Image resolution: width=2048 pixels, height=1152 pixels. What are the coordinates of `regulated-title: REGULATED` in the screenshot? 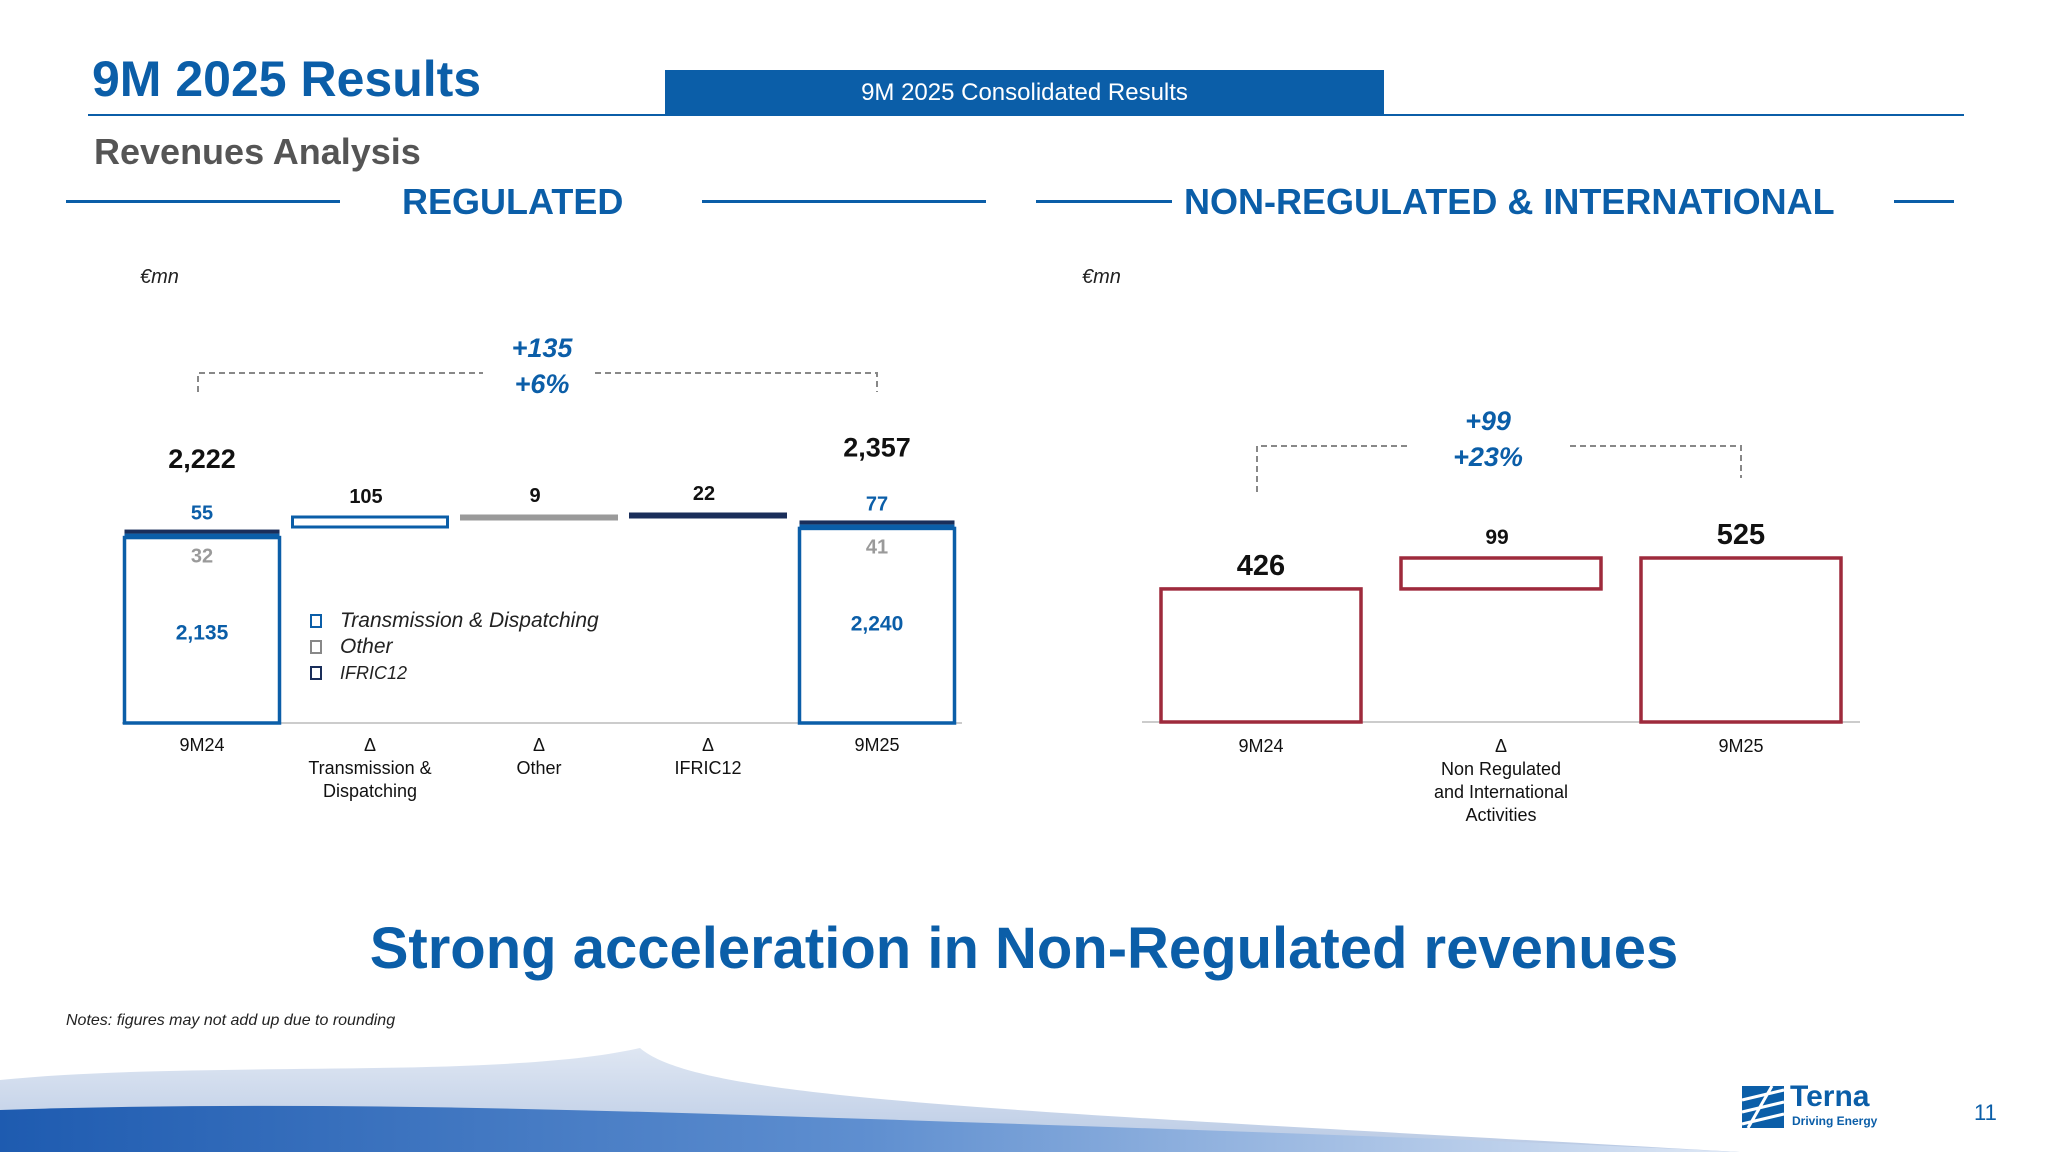 It's located at (513, 201).